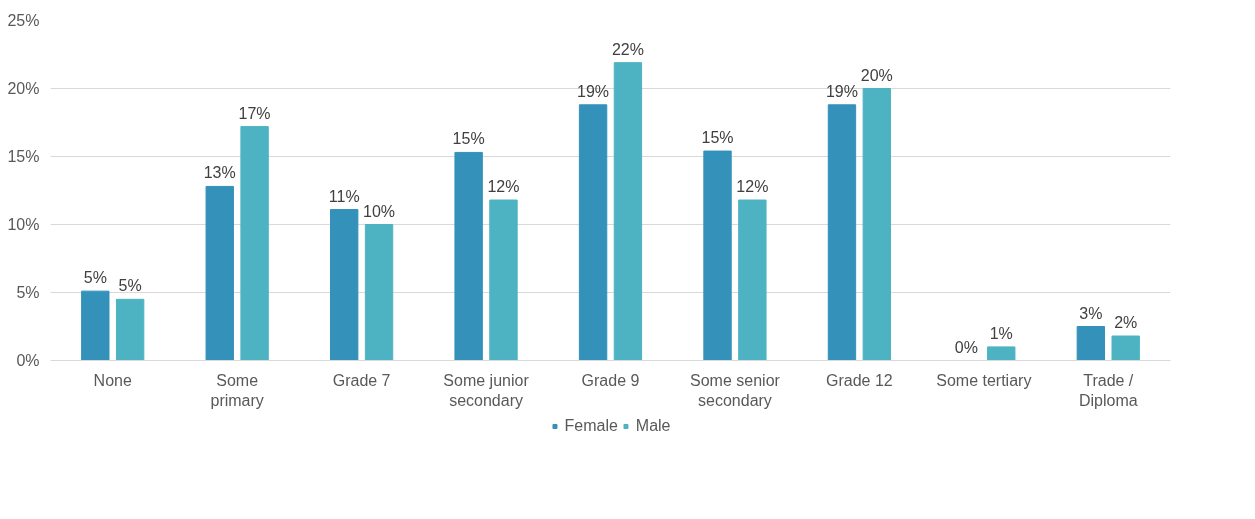  Describe the element at coordinates (486, 390) in the screenshot. I see `x-tick-label: Some junior secondary` at that location.